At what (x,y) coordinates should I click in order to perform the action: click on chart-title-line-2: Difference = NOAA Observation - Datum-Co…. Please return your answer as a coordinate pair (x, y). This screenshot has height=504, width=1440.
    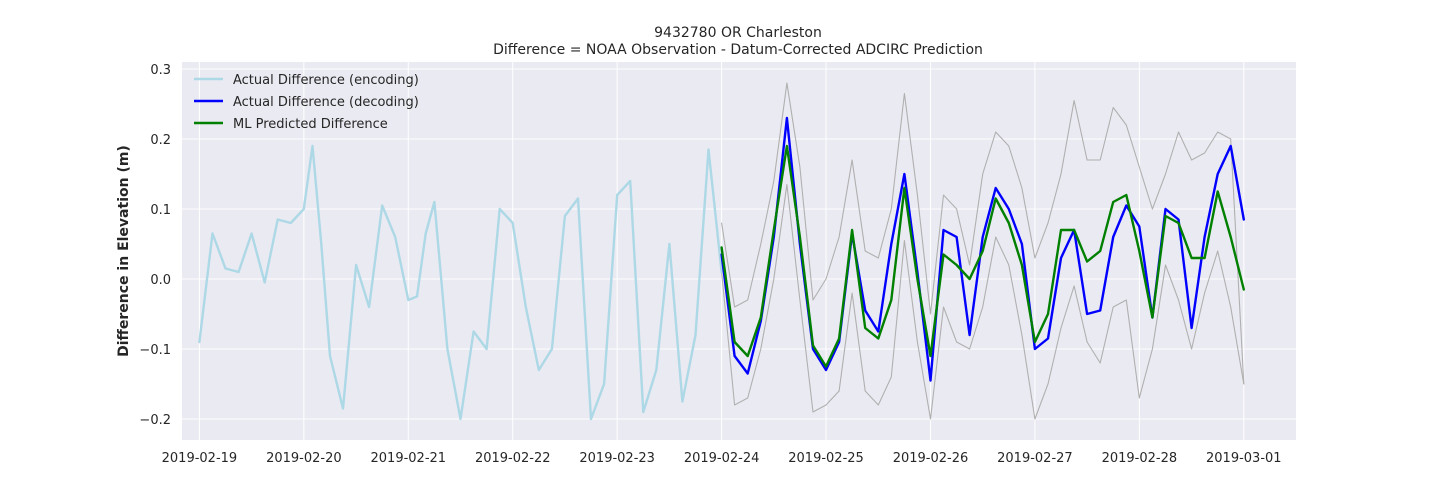
    Looking at the image, I should click on (738, 50).